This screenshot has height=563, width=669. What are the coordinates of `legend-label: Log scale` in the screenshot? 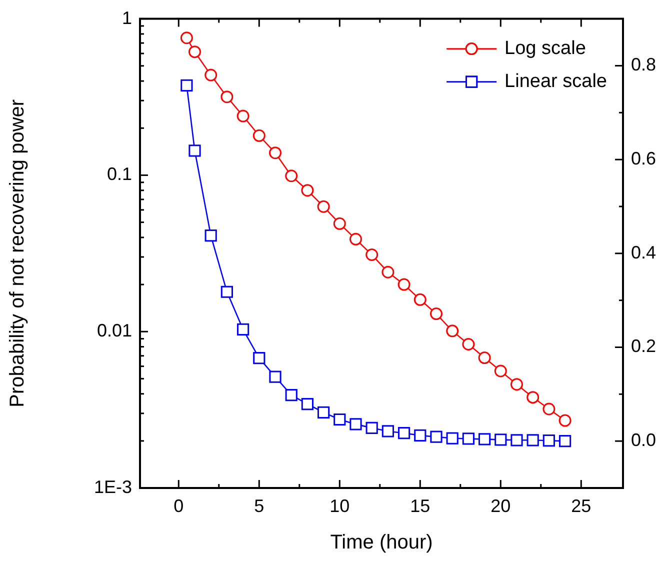 It's located at (545, 49).